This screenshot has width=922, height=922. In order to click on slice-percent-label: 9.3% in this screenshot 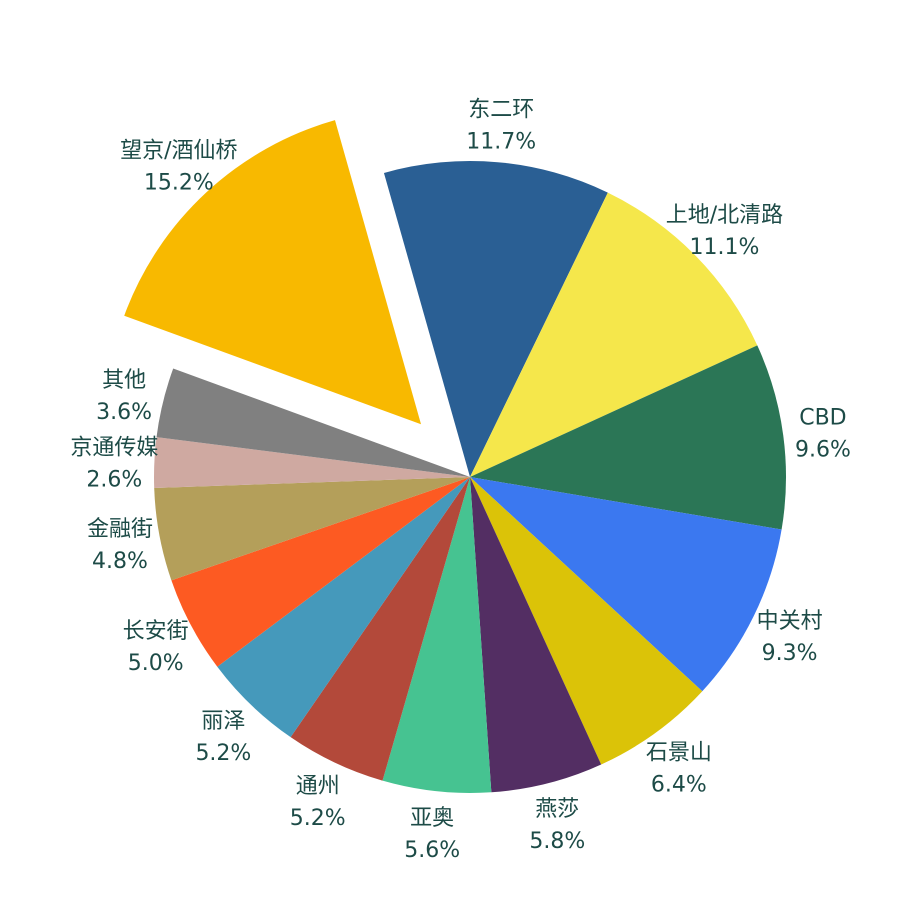, I will do `click(790, 653)`.